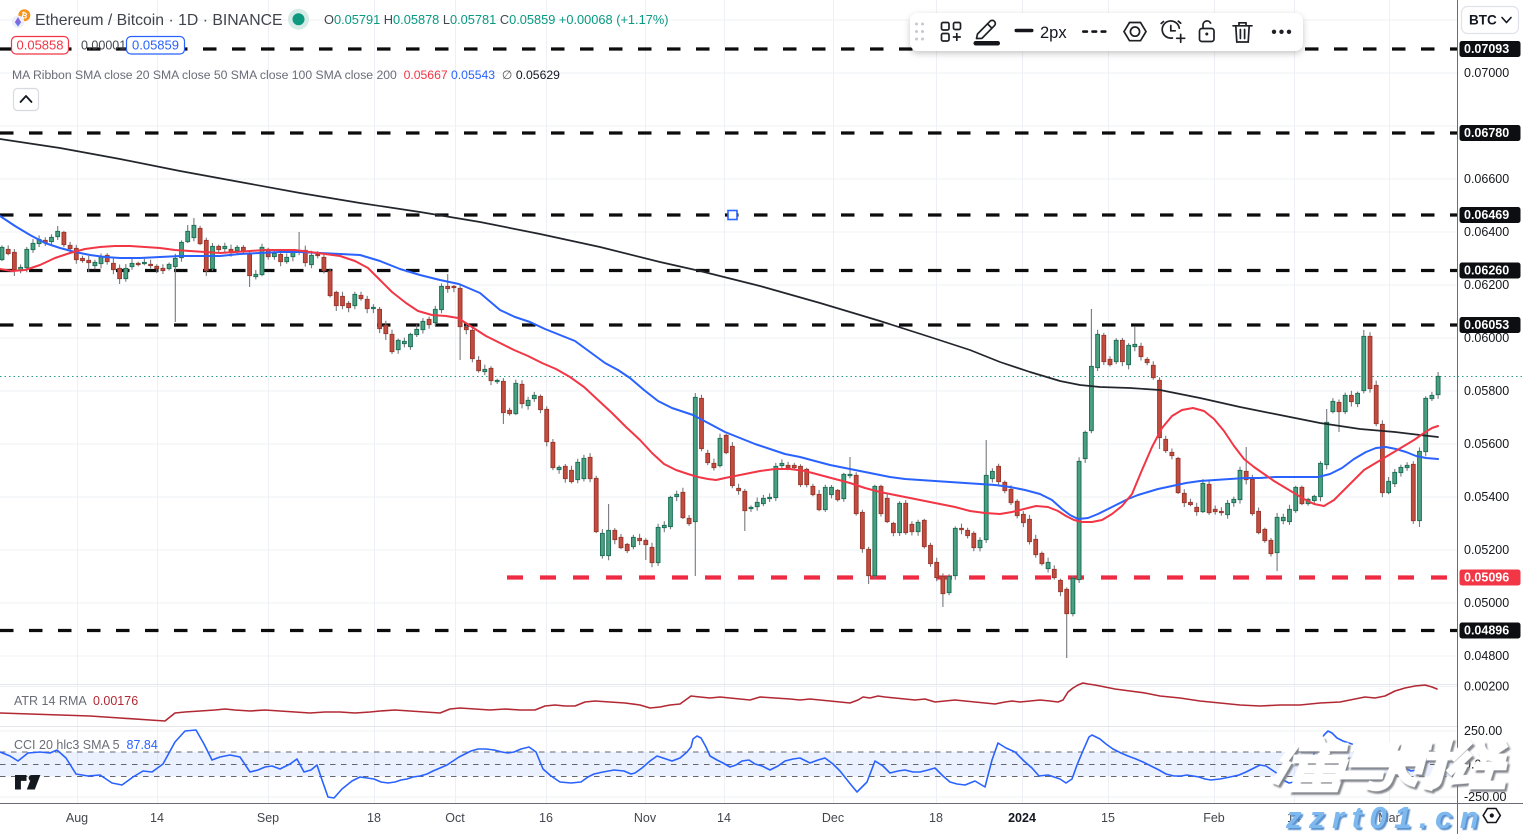  I want to click on svg-text: zzrt01.cn, so click(1385, 817).